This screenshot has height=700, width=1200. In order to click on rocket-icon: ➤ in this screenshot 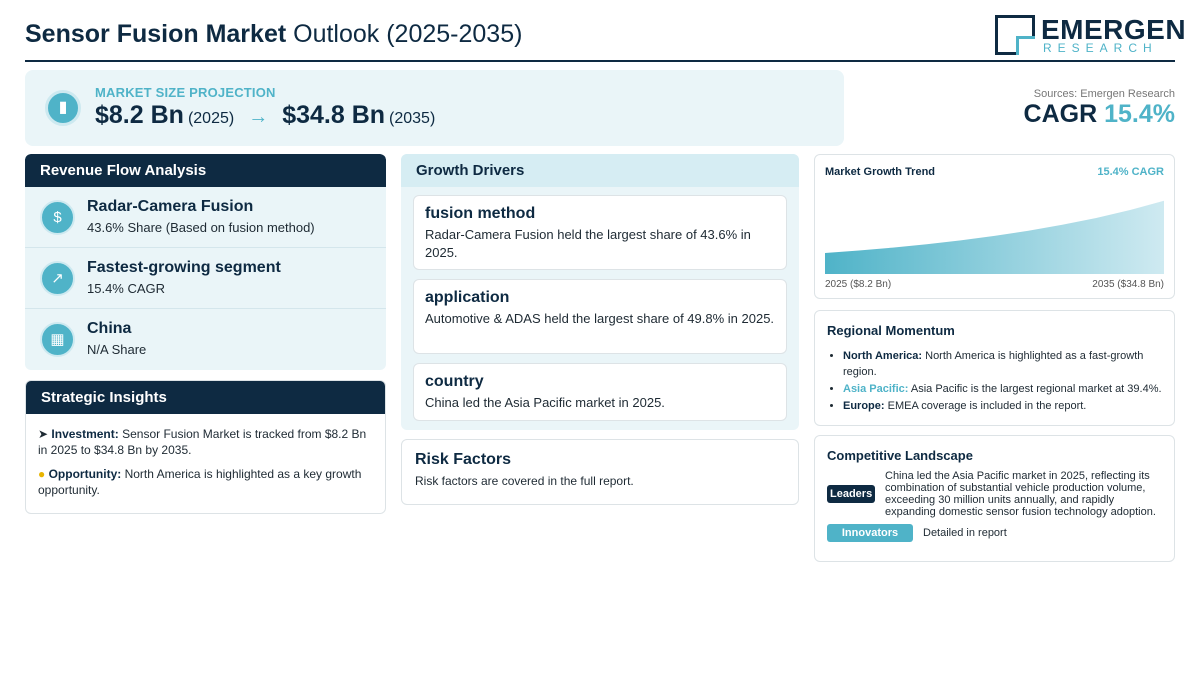, I will do `click(43, 434)`.